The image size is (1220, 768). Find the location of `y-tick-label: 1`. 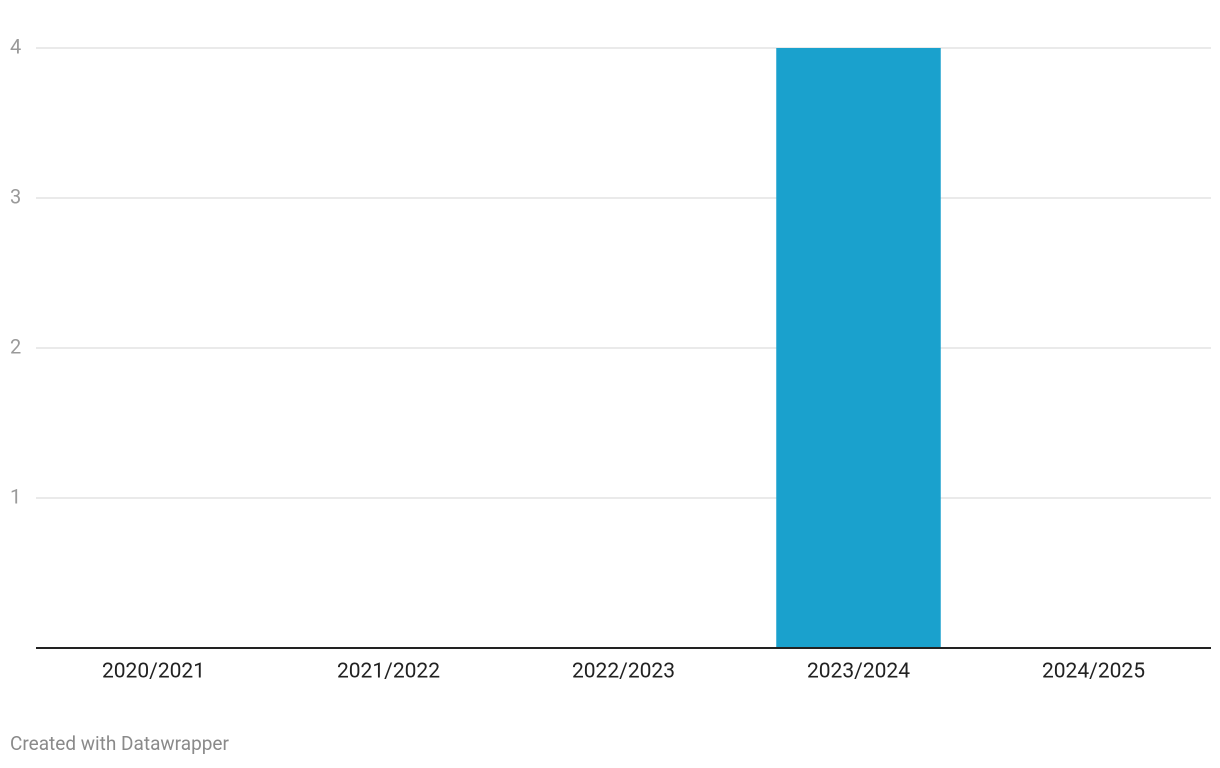

y-tick-label: 1 is located at coordinates (15, 496).